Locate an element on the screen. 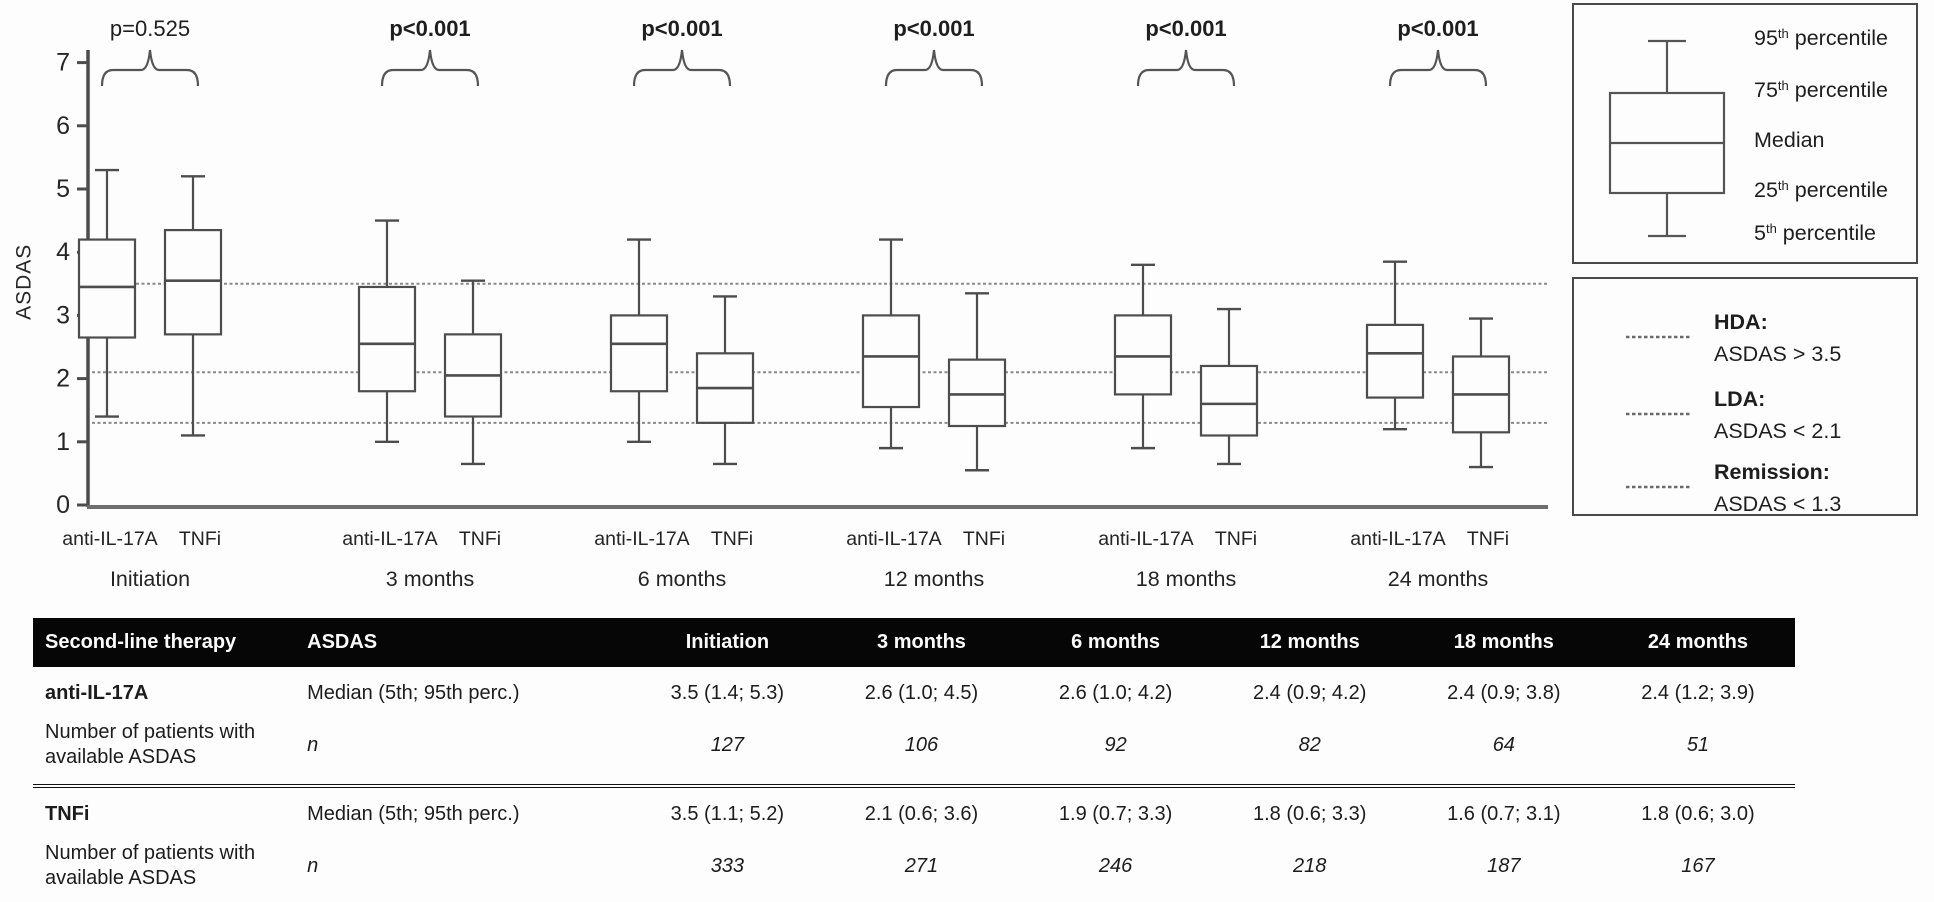 The image size is (1934, 902). timepoint-label: 3 months is located at coordinates (430, 579).